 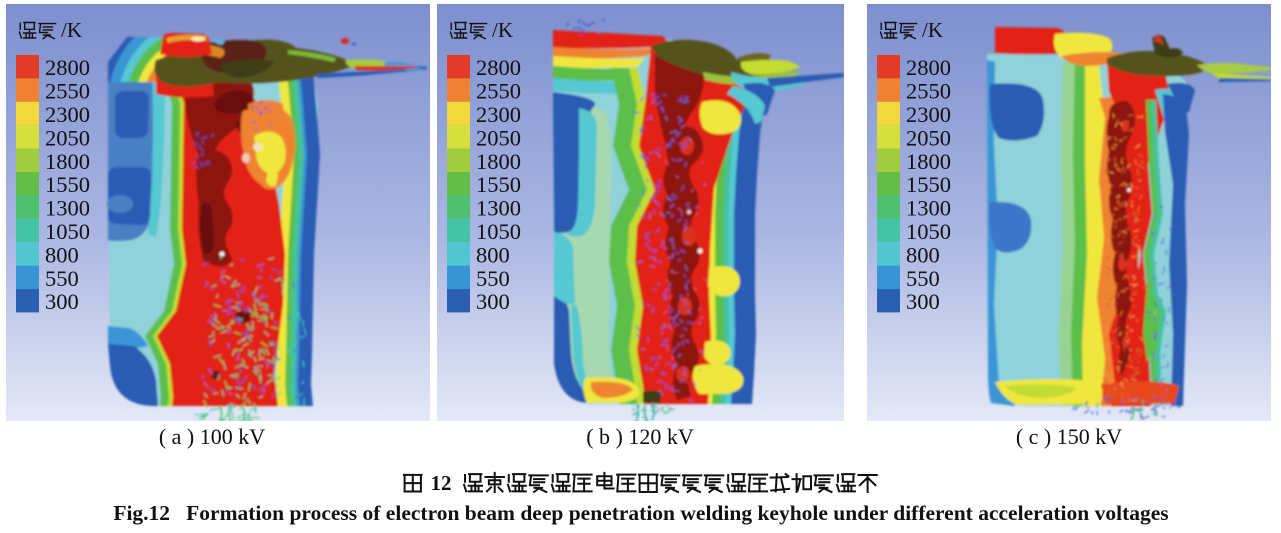 What do you see at coordinates (640, 436) in the screenshot?
I see `svg-text: ( b ) 120 kV` at bounding box center [640, 436].